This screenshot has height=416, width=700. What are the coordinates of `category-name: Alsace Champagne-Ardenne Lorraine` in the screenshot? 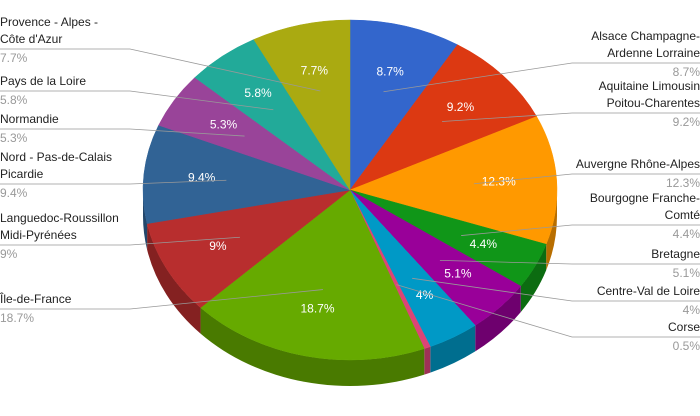 It's located at (645, 44).